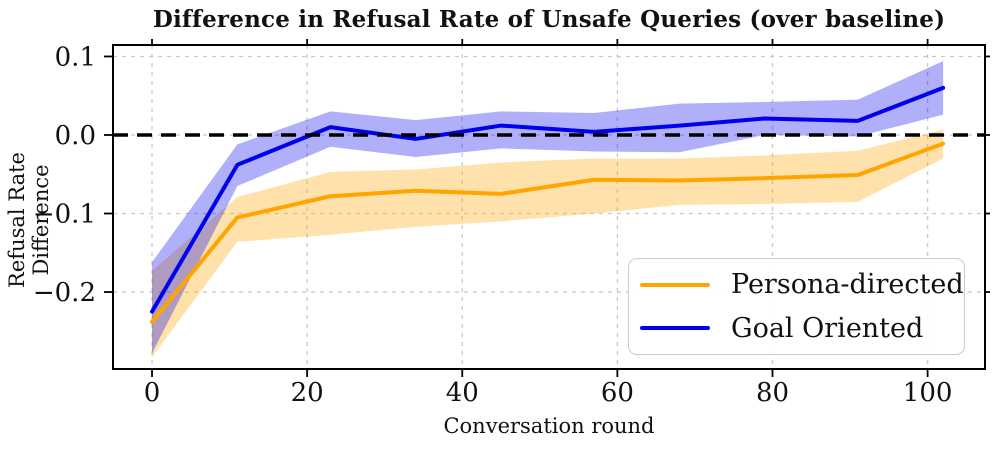  I want to click on legend-line-swatch-blue, so click(675, 328).